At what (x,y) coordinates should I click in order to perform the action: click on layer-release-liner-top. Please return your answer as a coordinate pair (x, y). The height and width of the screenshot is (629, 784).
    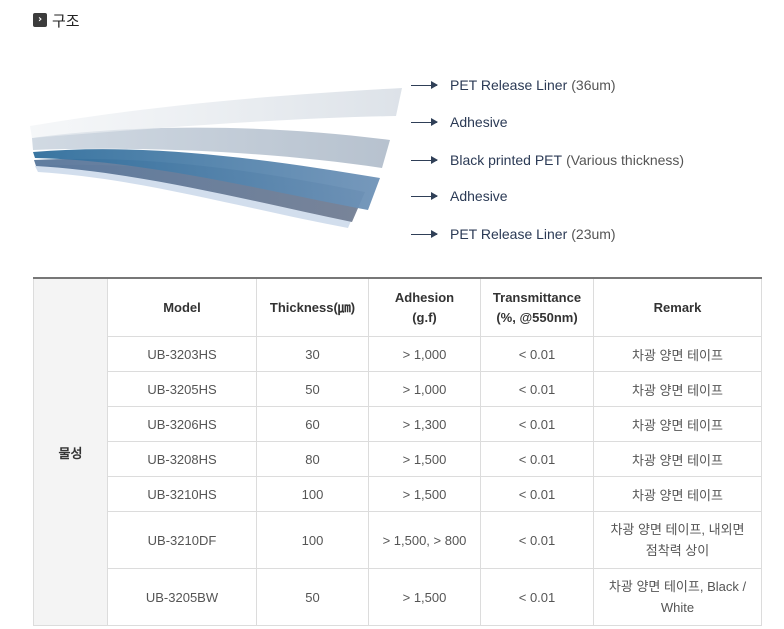
    Looking at the image, I should click on (216, 113).